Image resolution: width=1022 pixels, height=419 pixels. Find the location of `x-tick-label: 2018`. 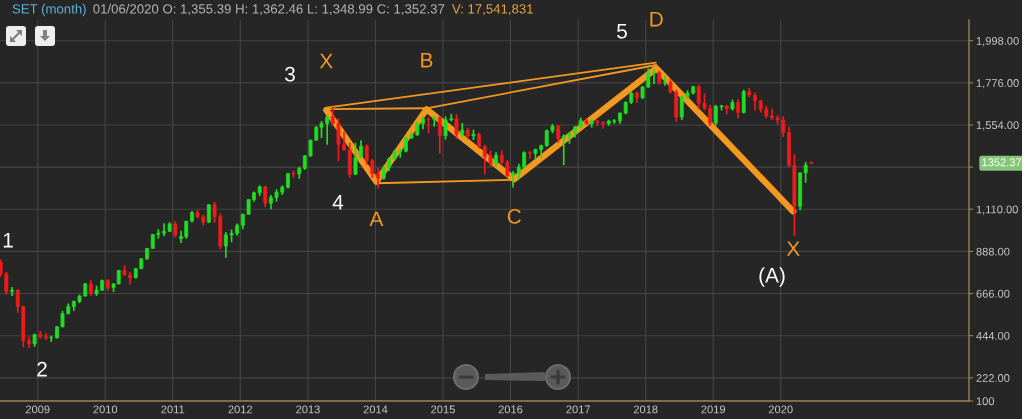

x-tick-label: 2018 is located at coordinates (645, 409).